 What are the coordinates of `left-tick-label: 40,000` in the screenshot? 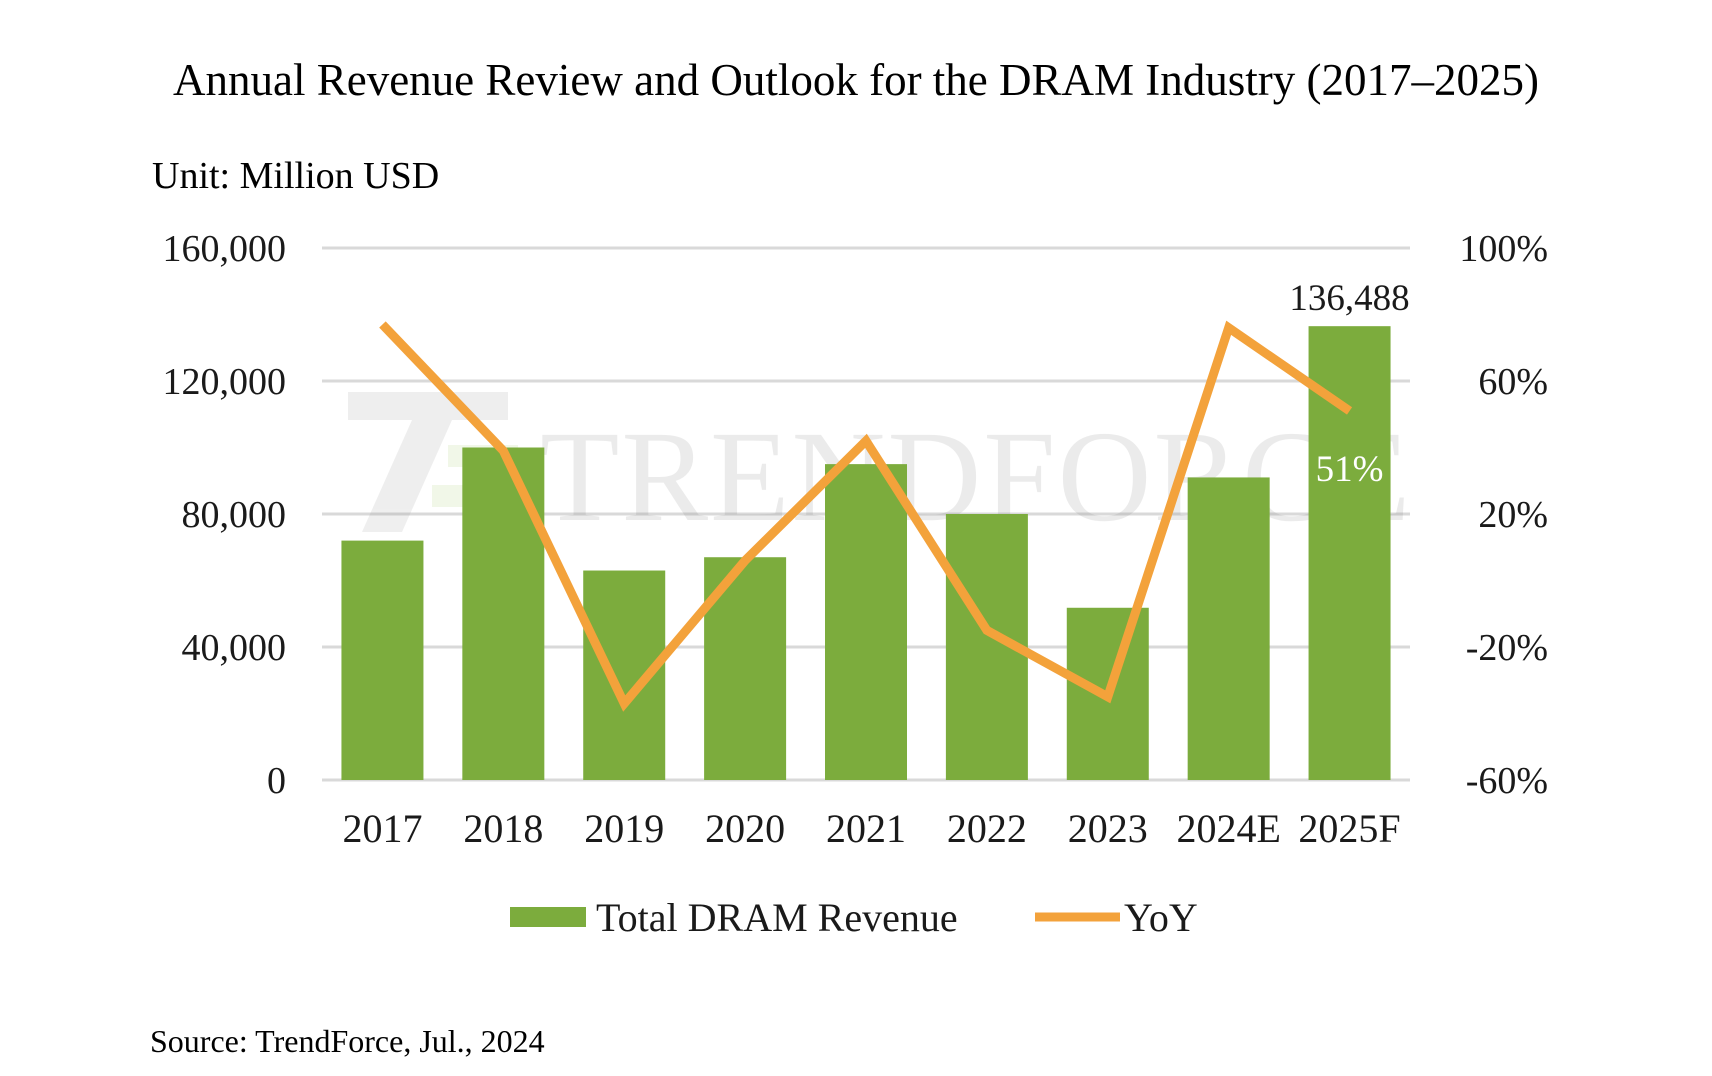 It's located at (234, 648).